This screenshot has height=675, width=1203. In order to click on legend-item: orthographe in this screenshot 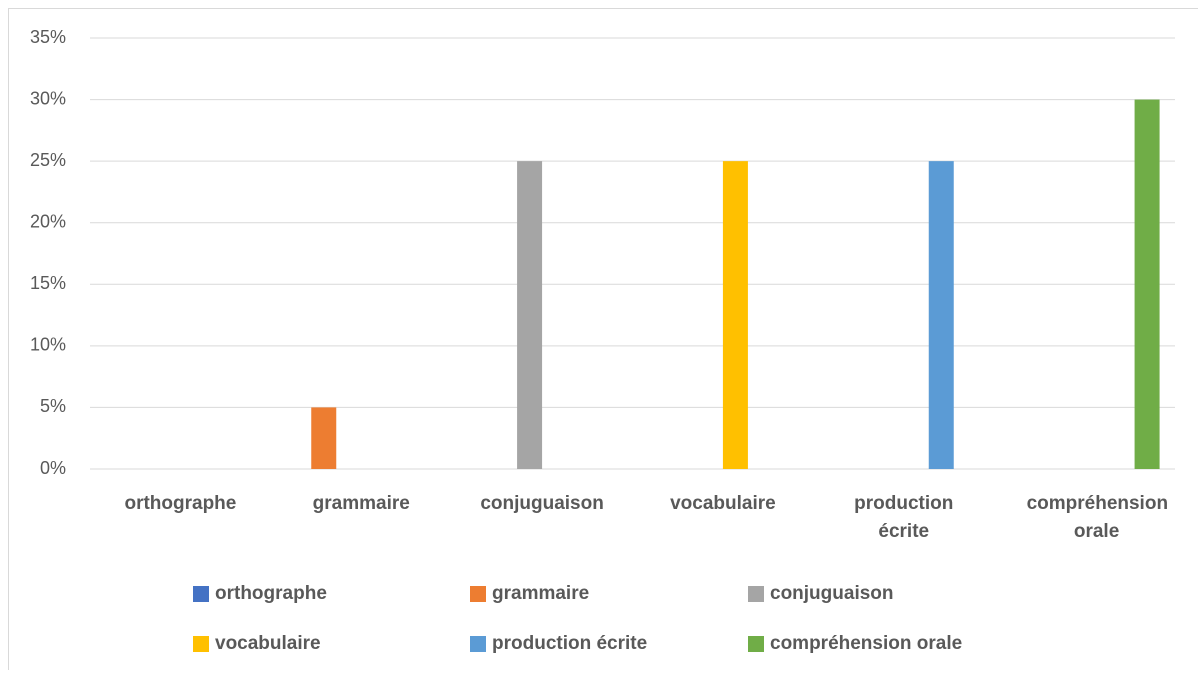, I will do `click(260, 594)`.